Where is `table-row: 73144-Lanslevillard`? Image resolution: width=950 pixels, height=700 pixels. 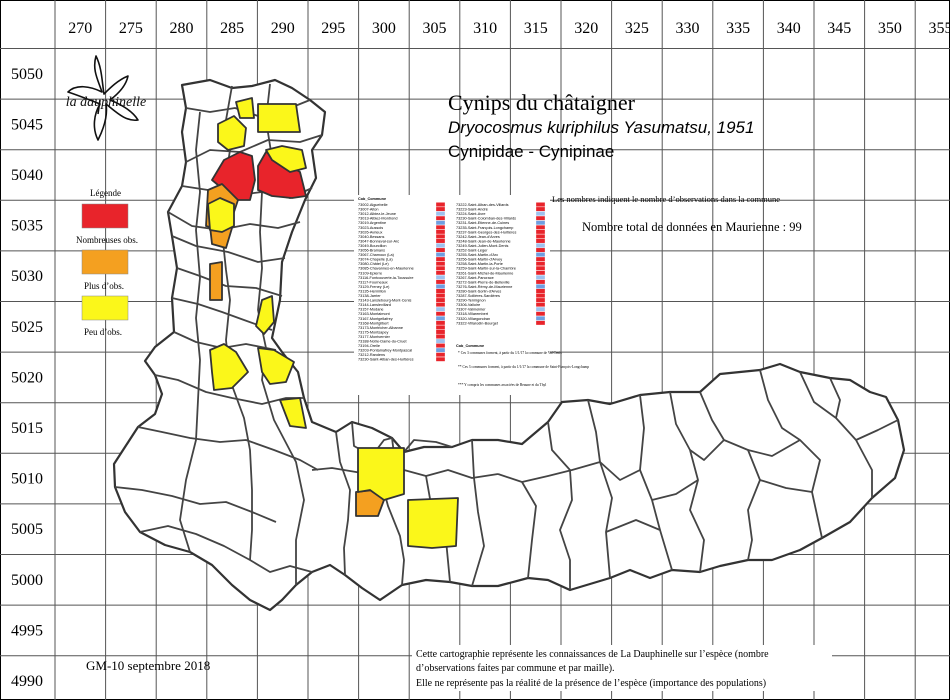
table-row: 73144-Lanslevillard is located at coordinates (374, 305).